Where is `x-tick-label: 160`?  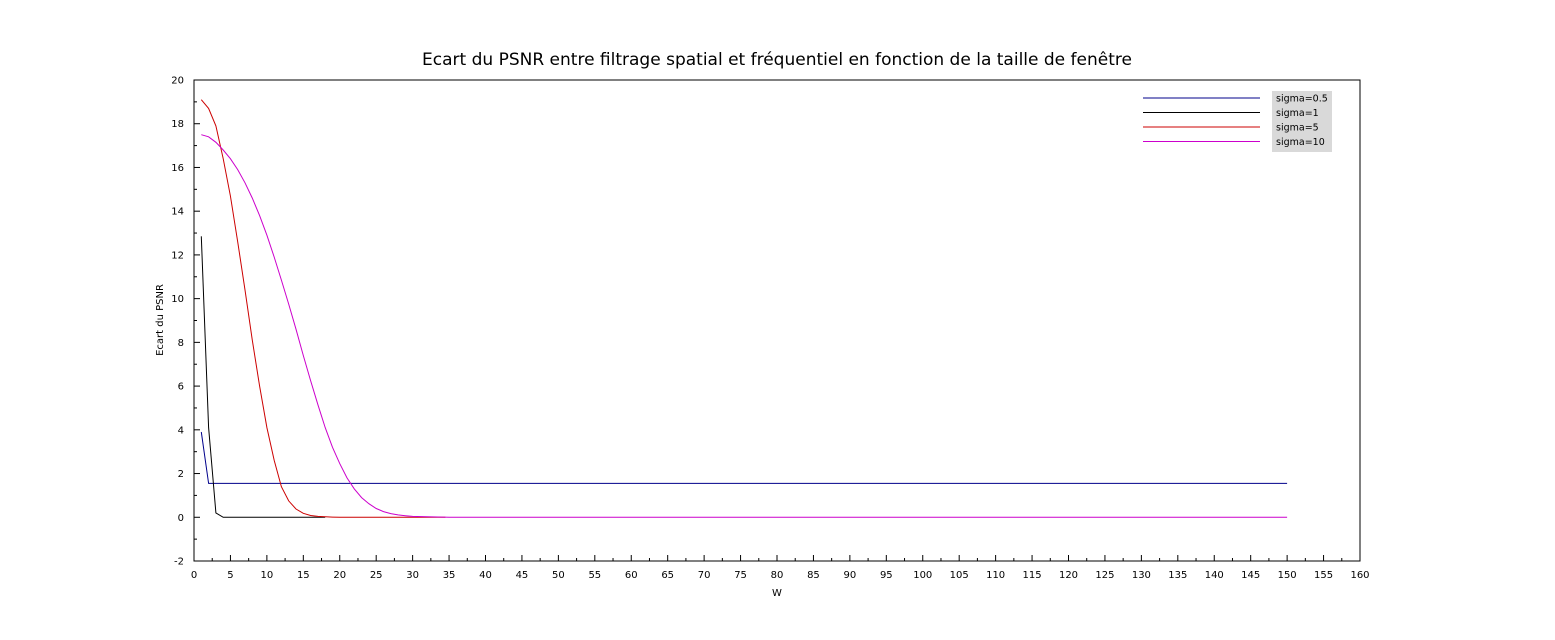 x-tick-label: 160 is located at coordinates (1359, 575).